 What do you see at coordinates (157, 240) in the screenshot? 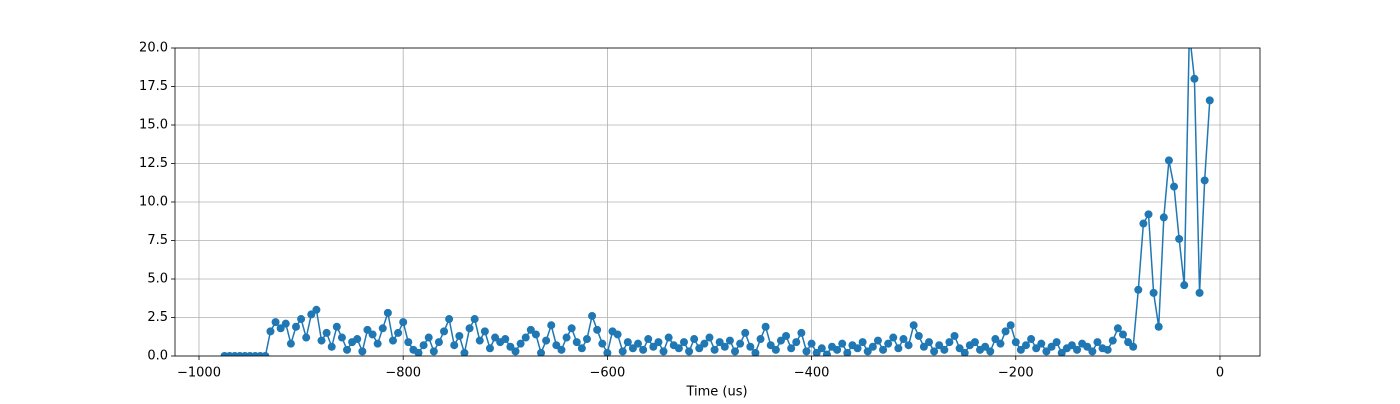
I see `y-tick-label: 7.5` at bounding box center [157, 240].